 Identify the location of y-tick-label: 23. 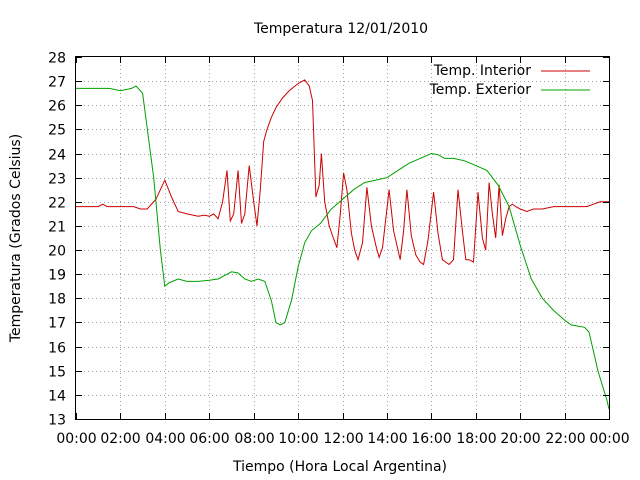
(57, 180).